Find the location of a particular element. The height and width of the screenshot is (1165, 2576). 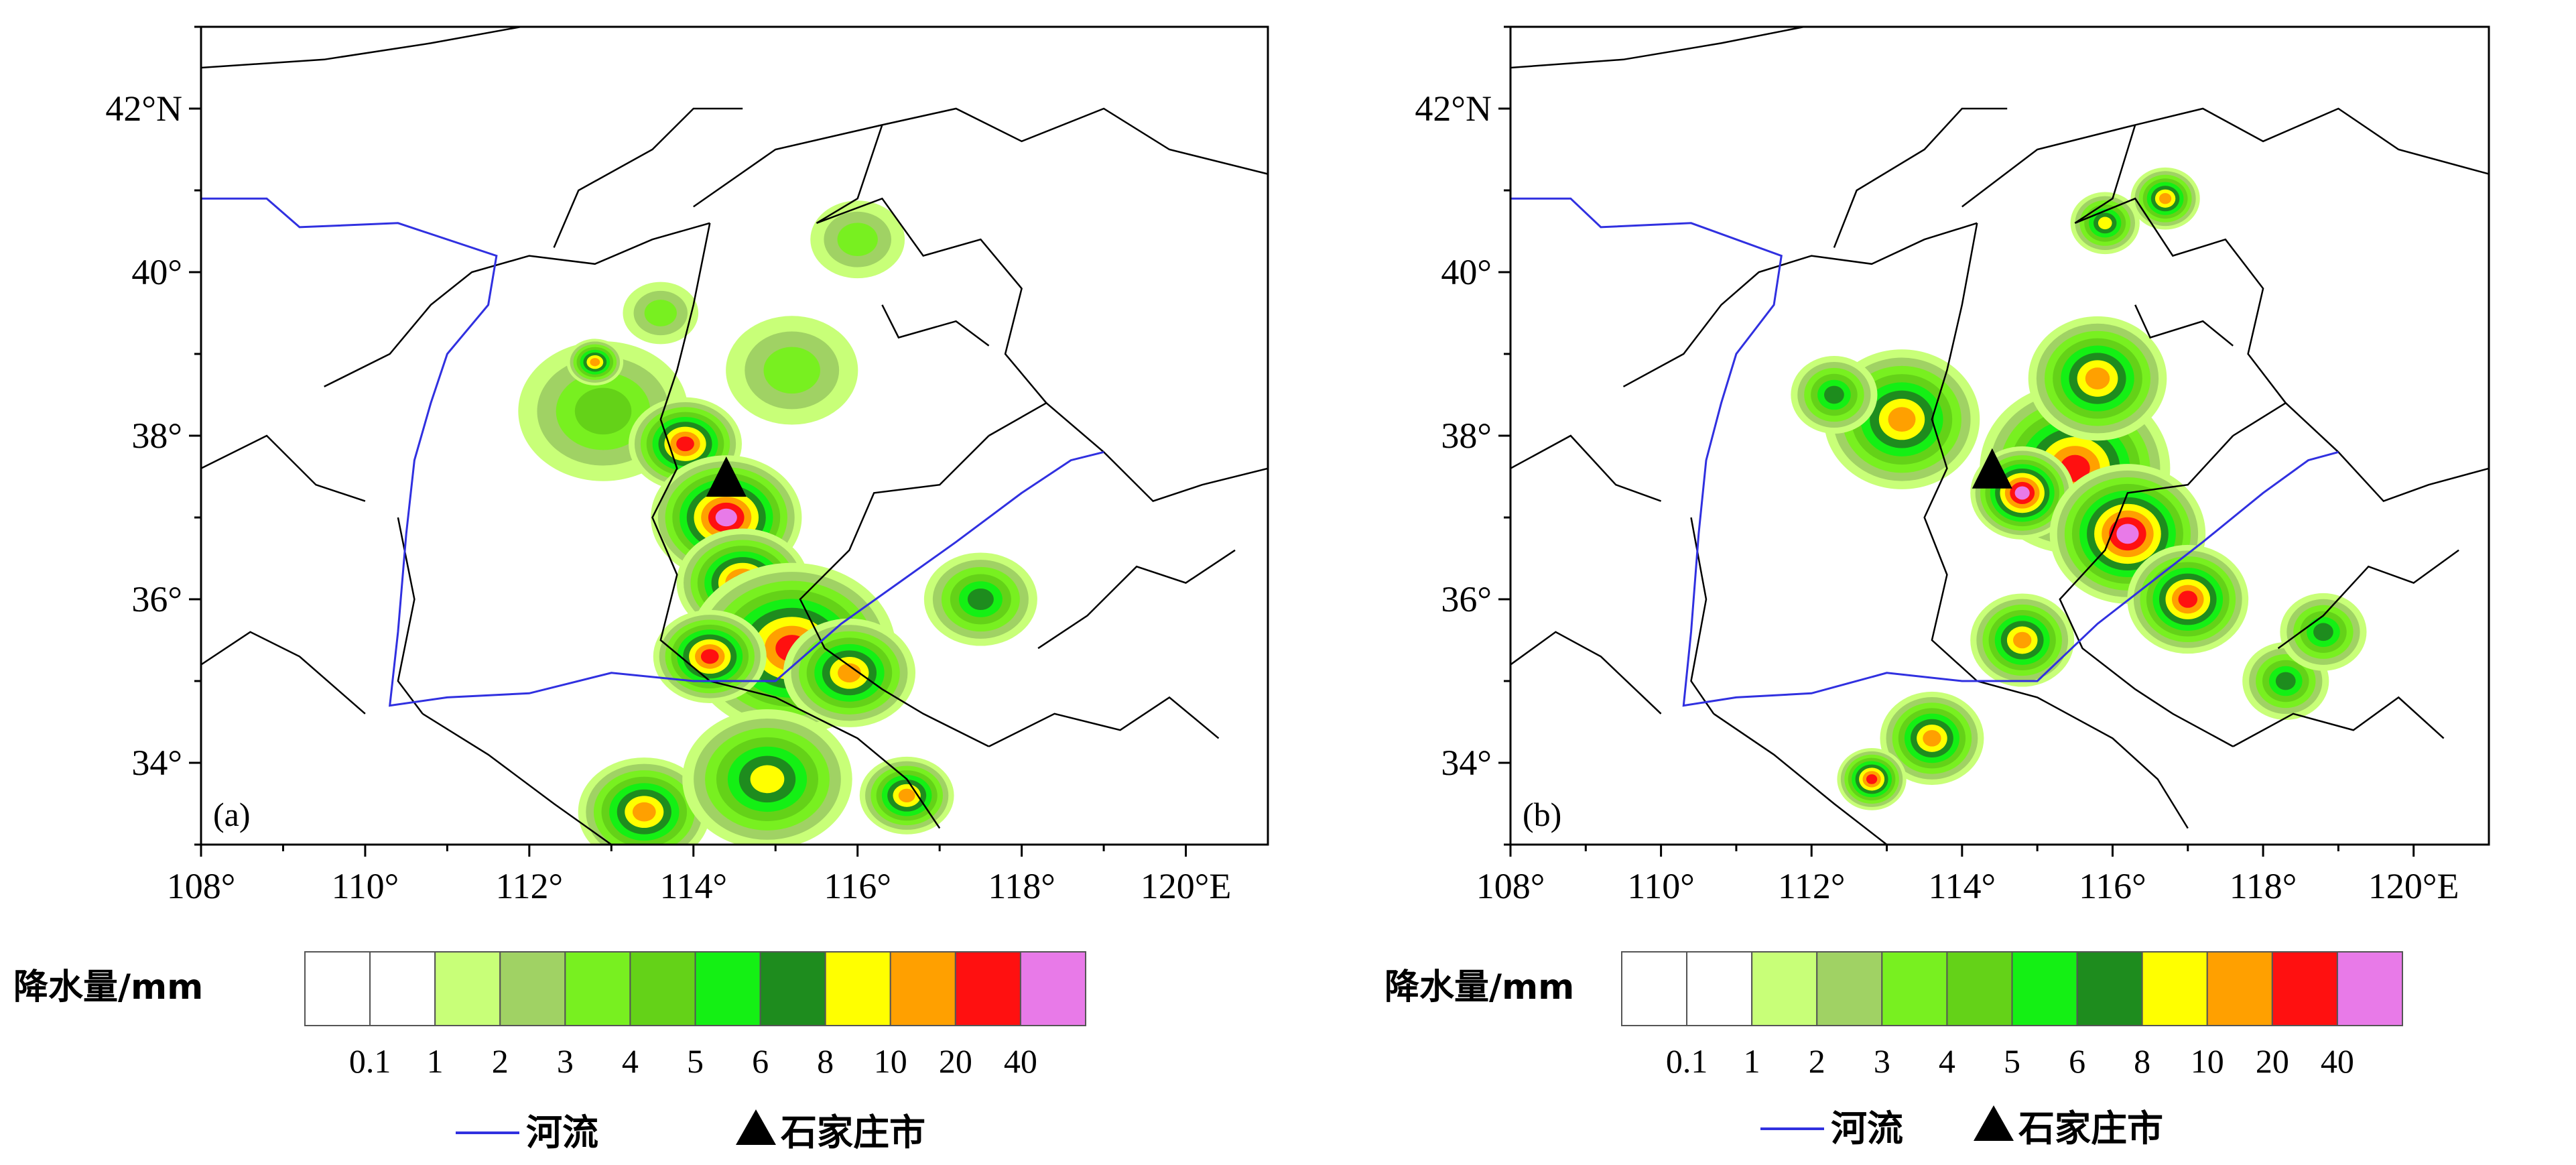

river-b is located at coordinates (1924, 452).